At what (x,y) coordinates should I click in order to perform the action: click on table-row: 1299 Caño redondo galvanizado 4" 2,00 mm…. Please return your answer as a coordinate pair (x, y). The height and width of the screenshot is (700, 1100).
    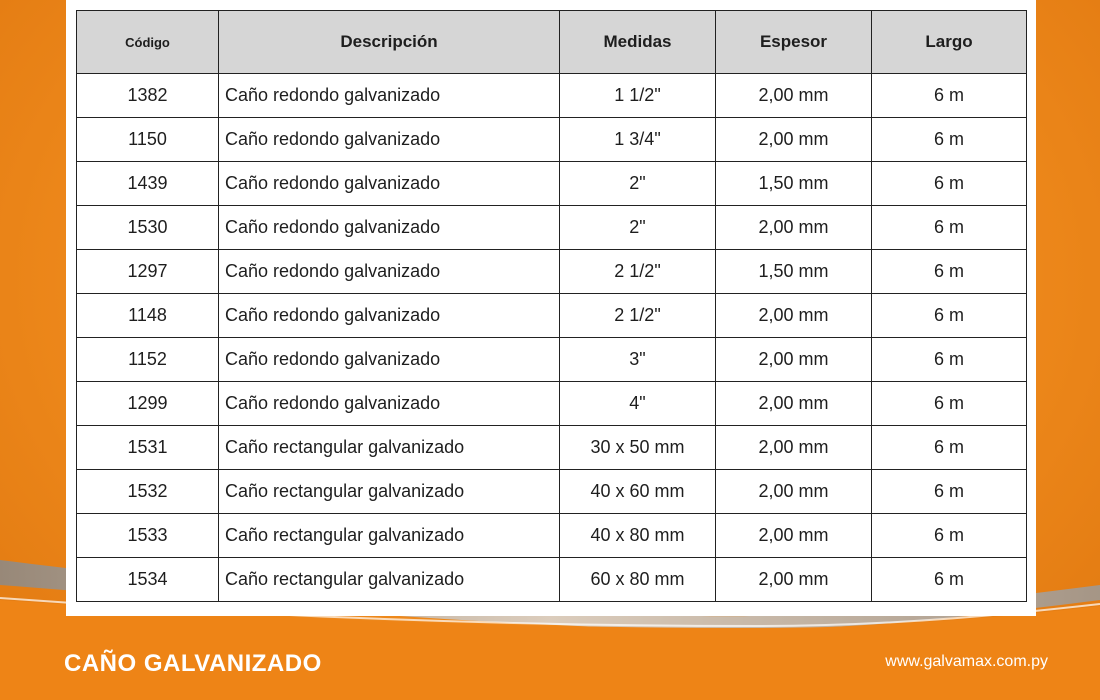
    Looking at the image, I should click on (551, 403).